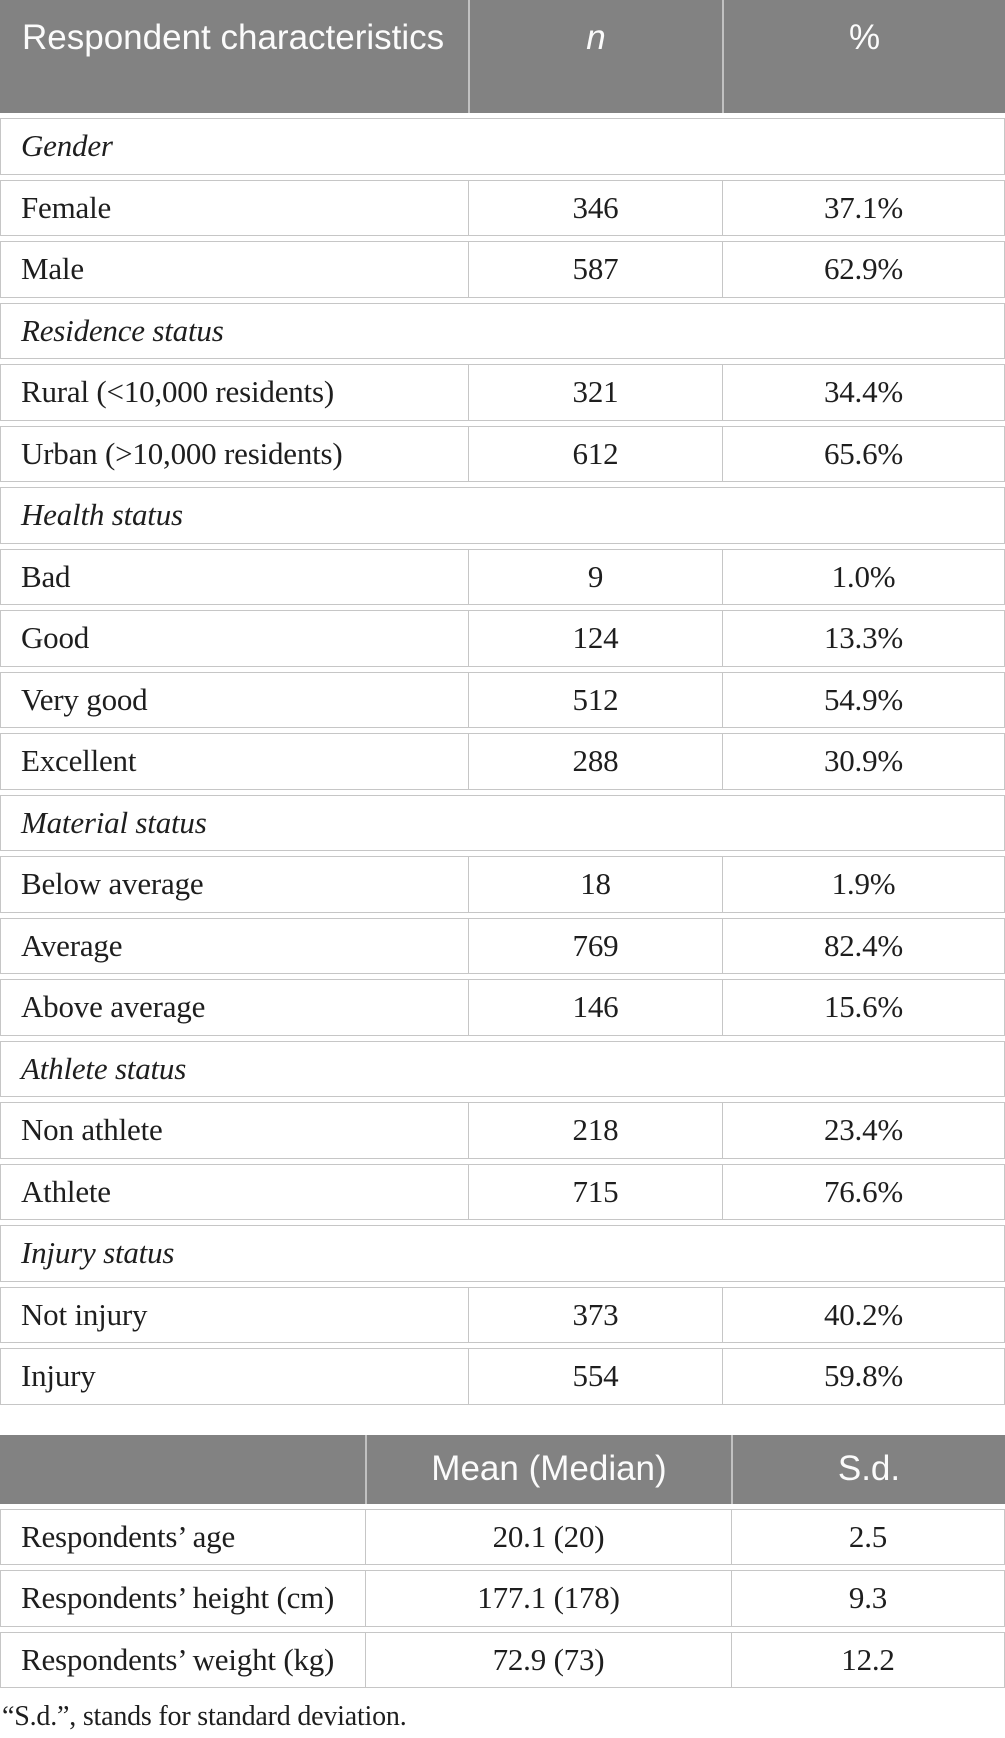 The width and height of the screenshot is (1005, 1738). What do you see at coordinates (595, 269) in the screenshot?
I see `row-count: 587` at bounding box center [595, 269].